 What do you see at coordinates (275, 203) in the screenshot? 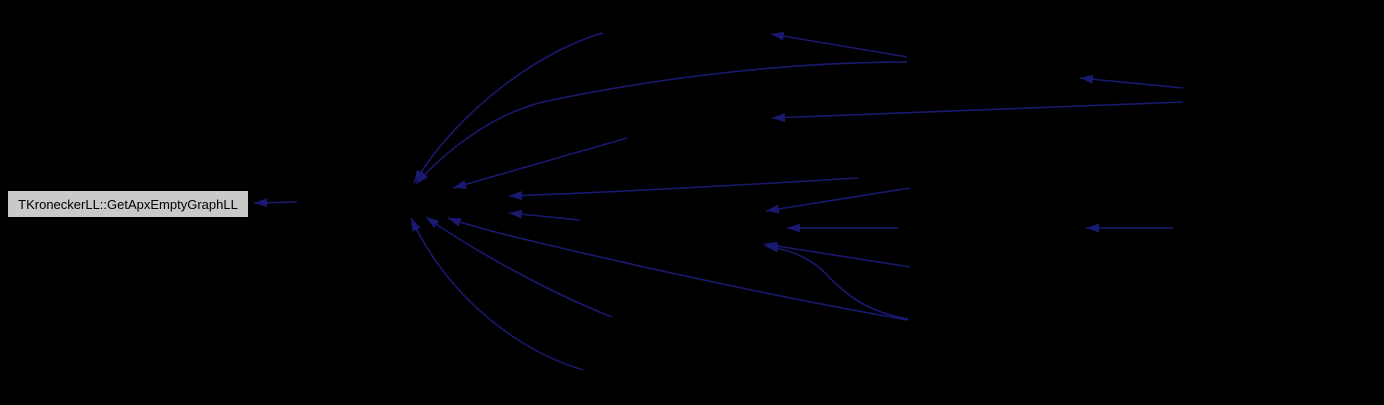
I see `edge-into-focus-node` at bounding box center [275, 203].